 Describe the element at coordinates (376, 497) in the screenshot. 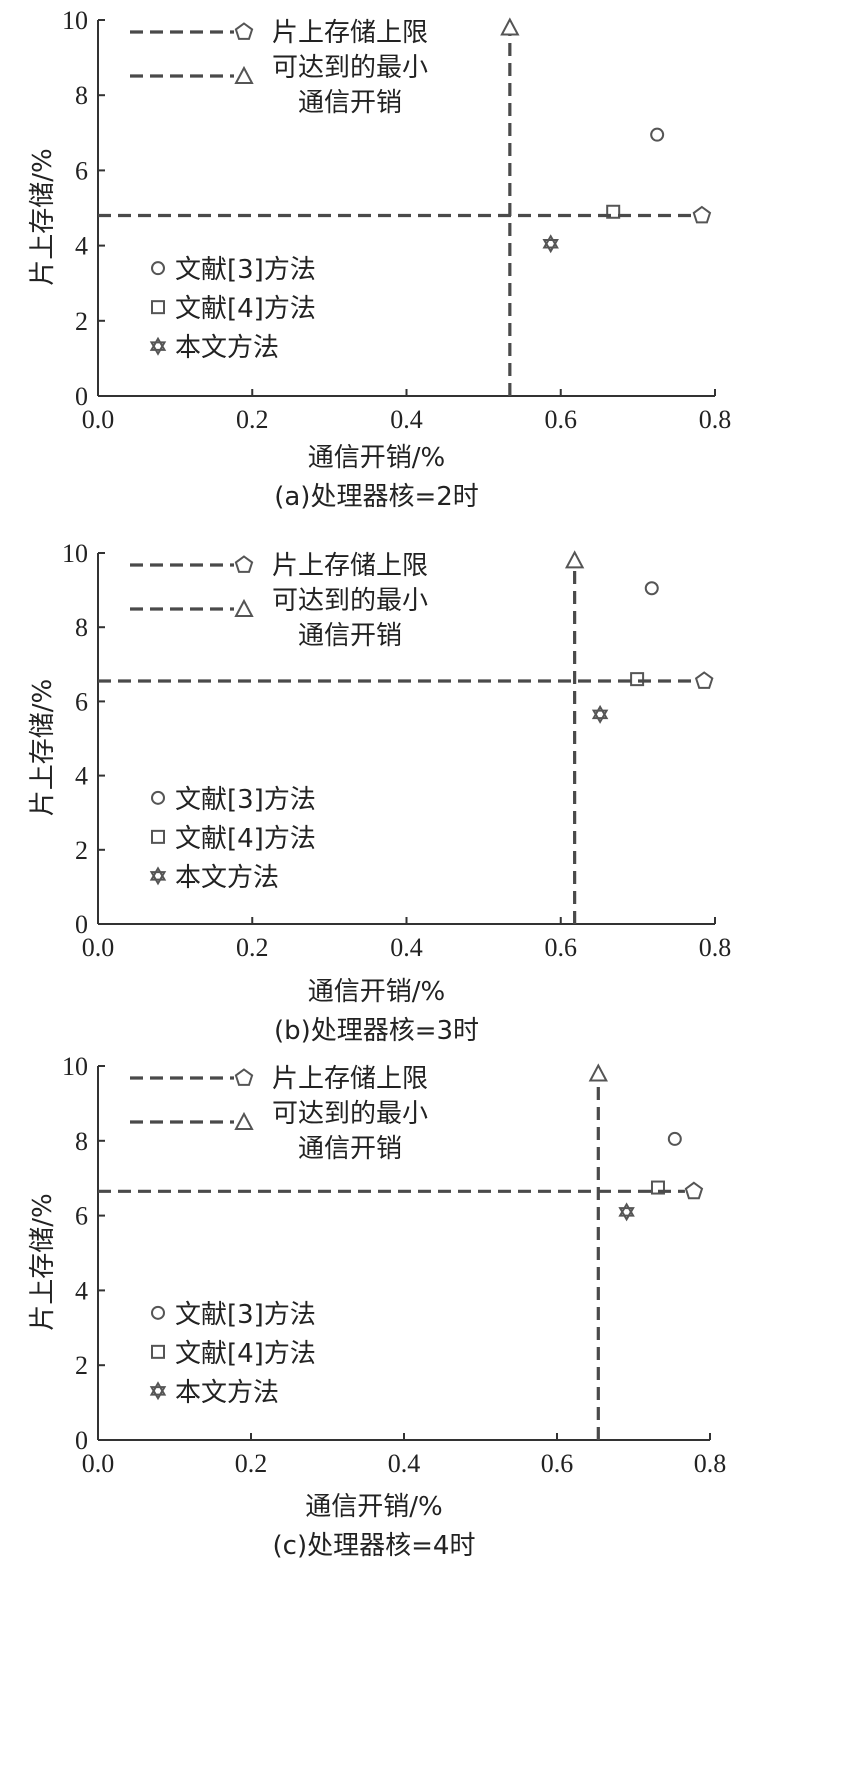

I see `figure-caption: (a)处理器核=2时` at that location.